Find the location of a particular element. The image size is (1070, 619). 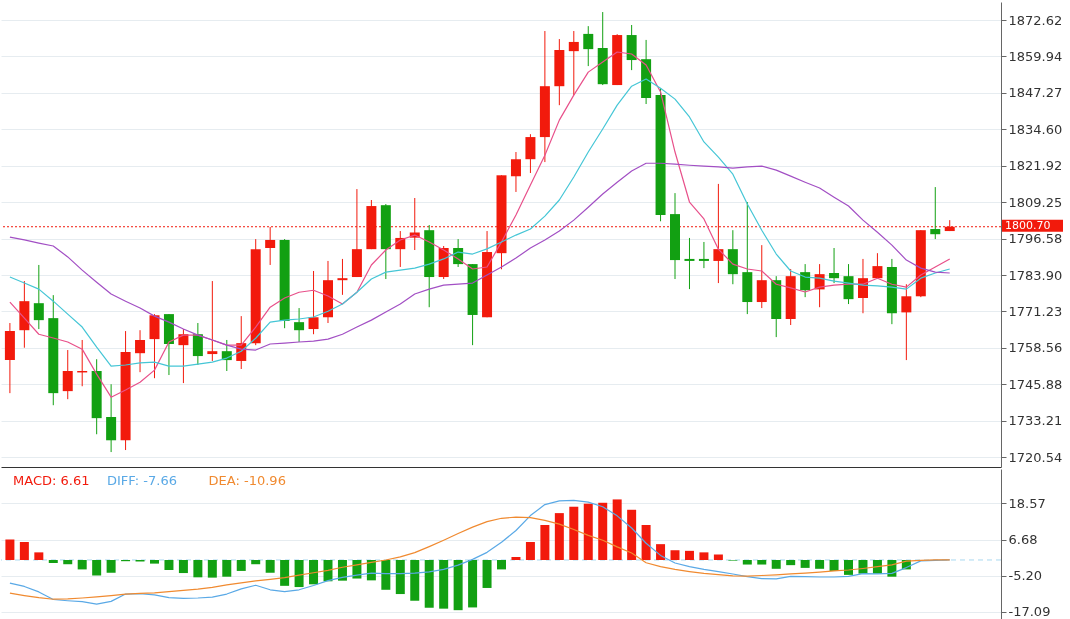

ref-line-label: 1800.70 is located at coordinates (1028, 225).